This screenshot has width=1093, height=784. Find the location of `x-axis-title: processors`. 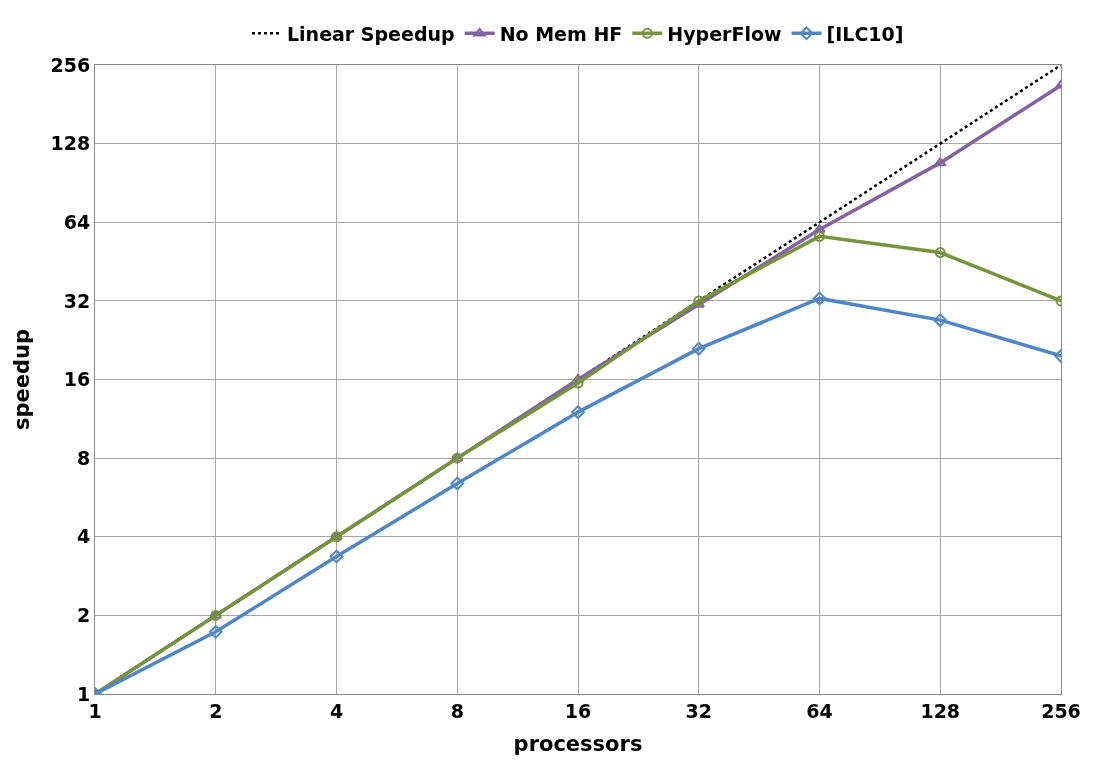

x-axis-title: processors is located at coordinates (578, 744).